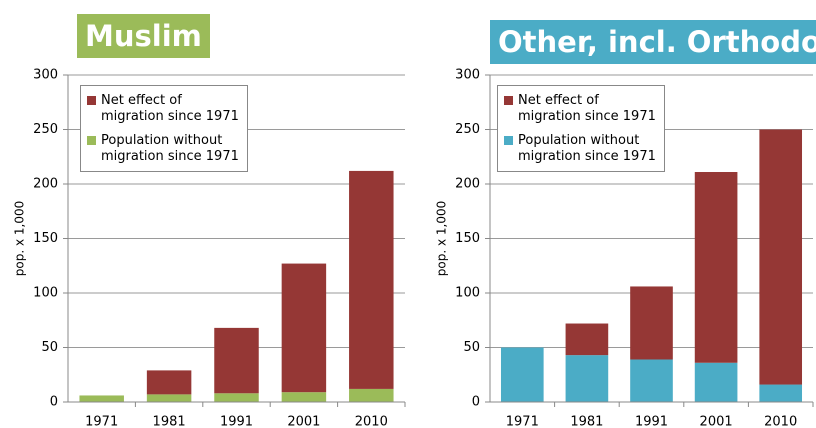 Image resolution: width=816 pixels, height=428 pixels. I want to click on chart-title: Muslim, so click(143, 36).